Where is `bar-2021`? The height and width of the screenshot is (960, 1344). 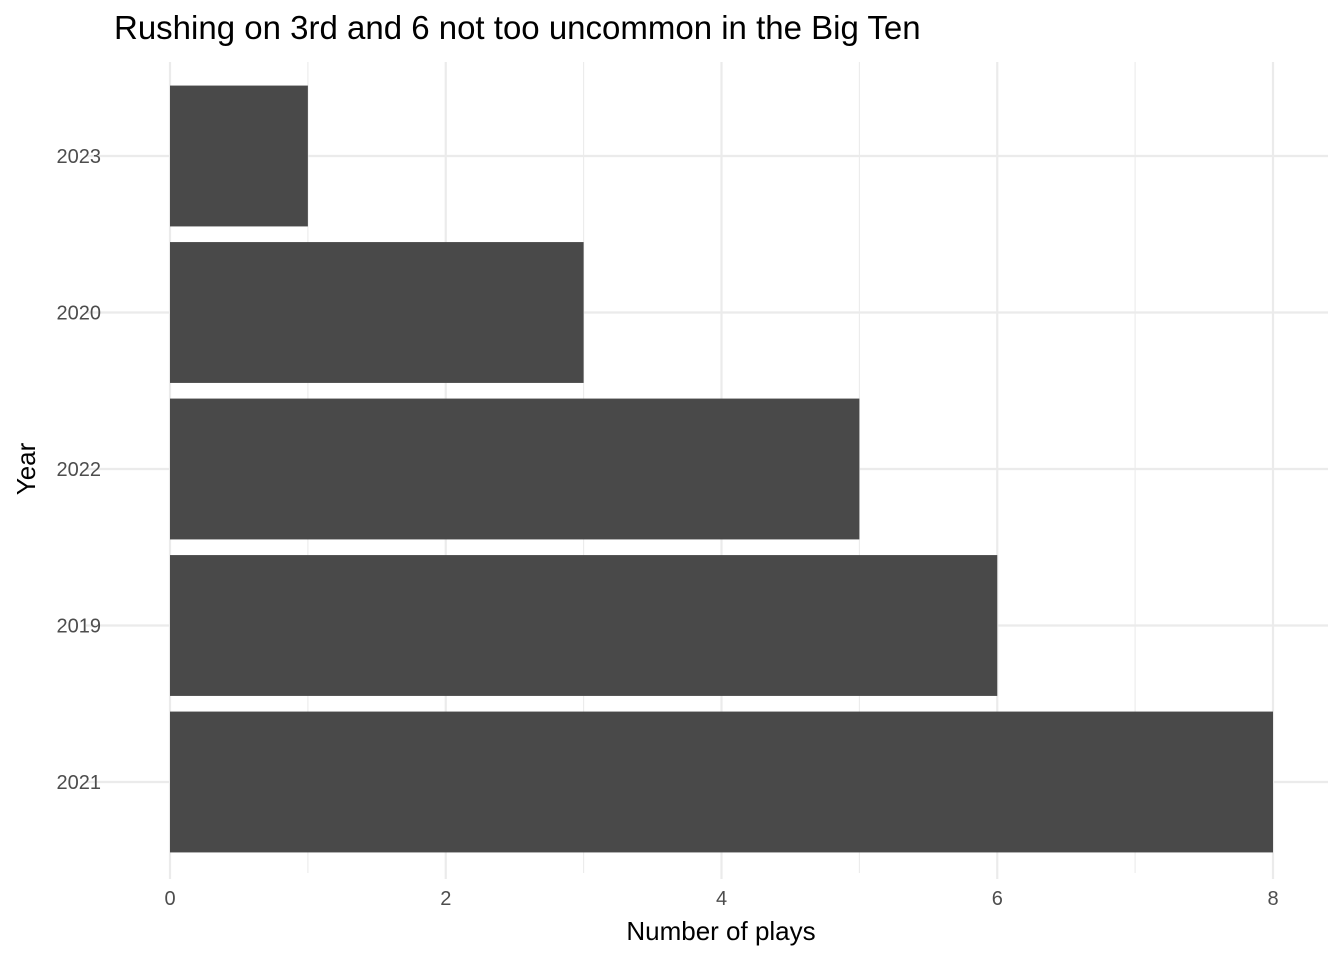 bar-2021 is located at coordinates (721, 782).